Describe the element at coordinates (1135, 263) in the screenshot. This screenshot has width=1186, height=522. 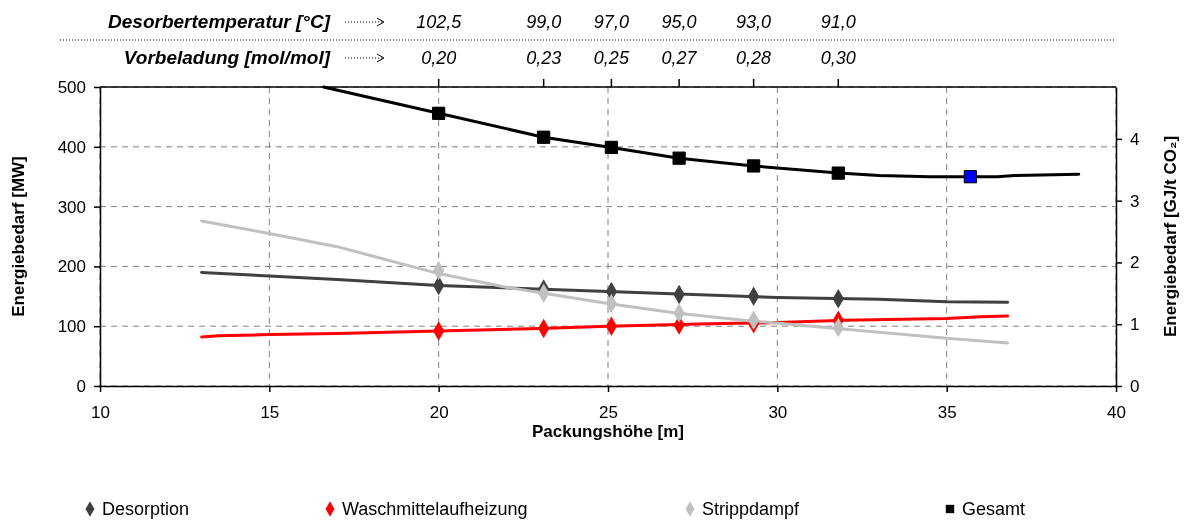
I see `y2-tick-label: 2` at that location.